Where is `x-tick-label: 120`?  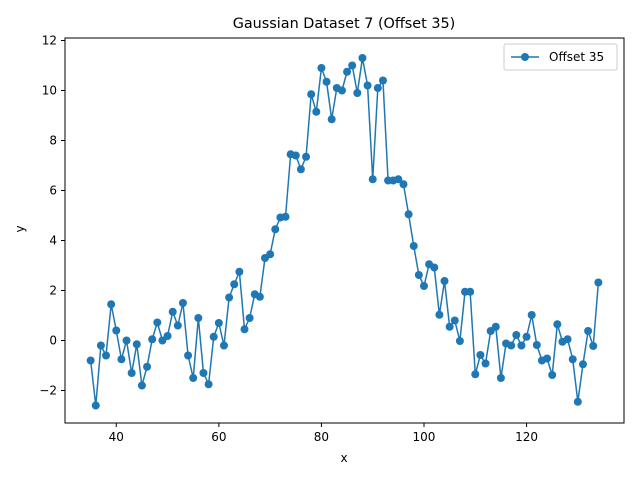 x-tick-label: 120 is located at coordinates (526, 437).